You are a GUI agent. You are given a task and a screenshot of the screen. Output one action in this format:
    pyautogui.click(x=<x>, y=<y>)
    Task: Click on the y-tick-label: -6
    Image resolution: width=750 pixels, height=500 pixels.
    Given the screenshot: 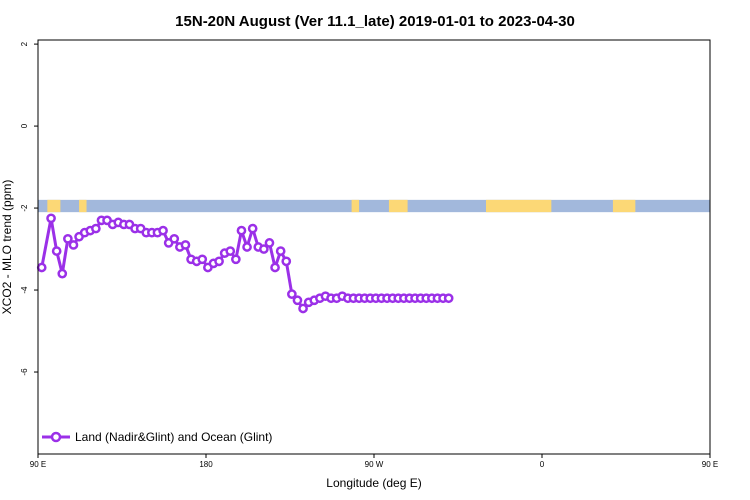 What is the action you would take?
    pyautogui.click(x=24, y=372)
    